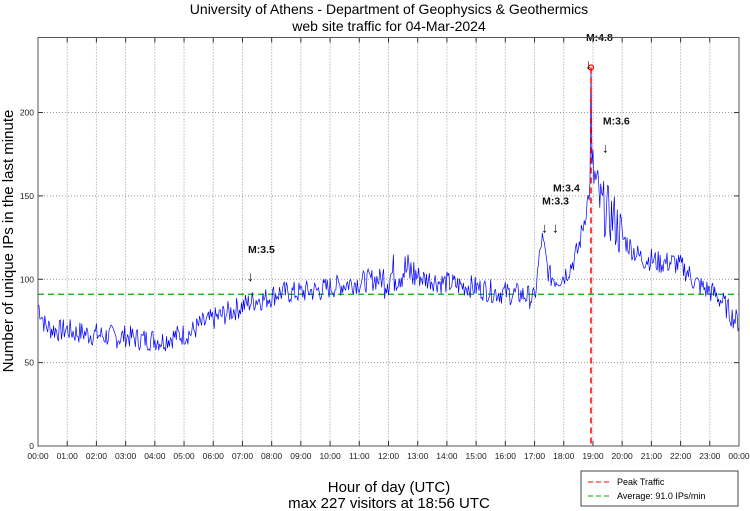 The image size is (750, 511). Describe the element at coordinates (616, 122) in the screenshot. I see `earthquake-annotation-label: M:3.6` at that location.